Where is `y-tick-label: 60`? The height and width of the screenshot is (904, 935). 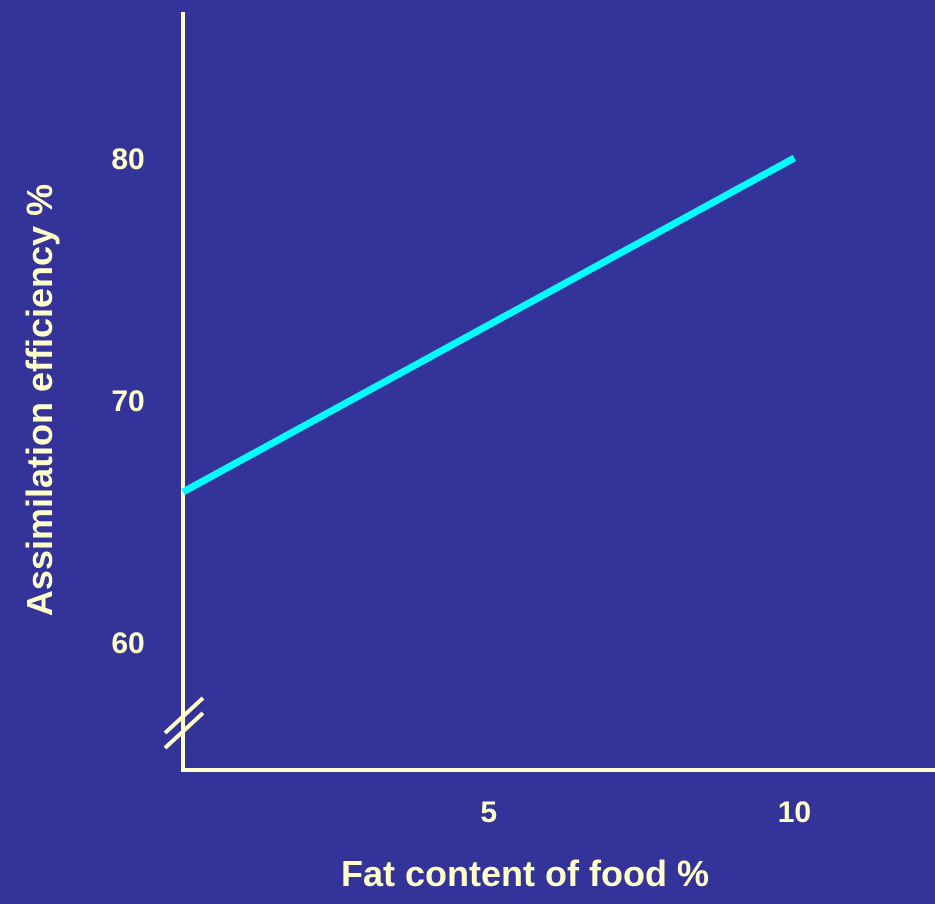 y-tick-label: 60 is located at coordinates (127, 643).